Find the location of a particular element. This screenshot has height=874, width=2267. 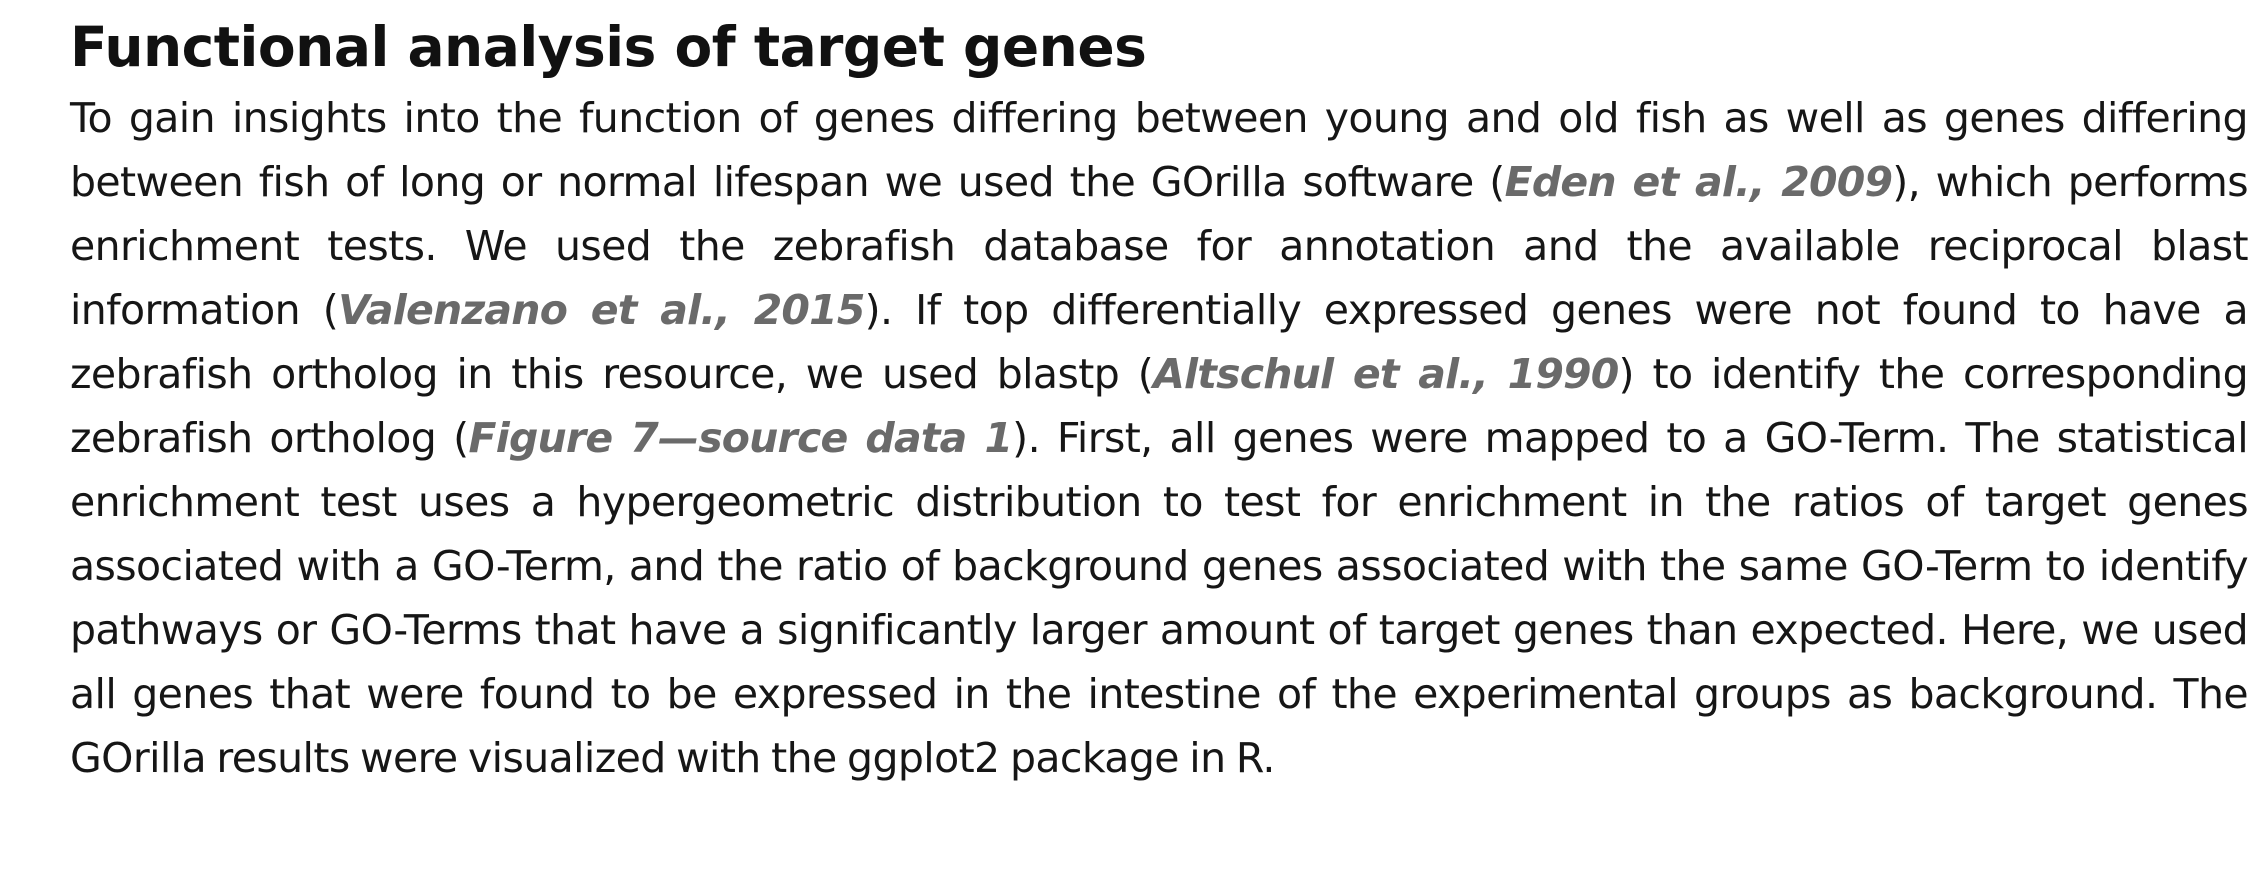

citation-link-eden-2009: Eden et al., 2009 is located at coordinates (1698, 182).